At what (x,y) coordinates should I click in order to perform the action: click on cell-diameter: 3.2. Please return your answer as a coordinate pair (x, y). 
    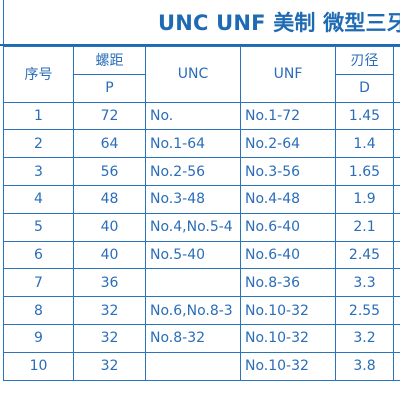
    Looking at the image, I should click on (364, 338).